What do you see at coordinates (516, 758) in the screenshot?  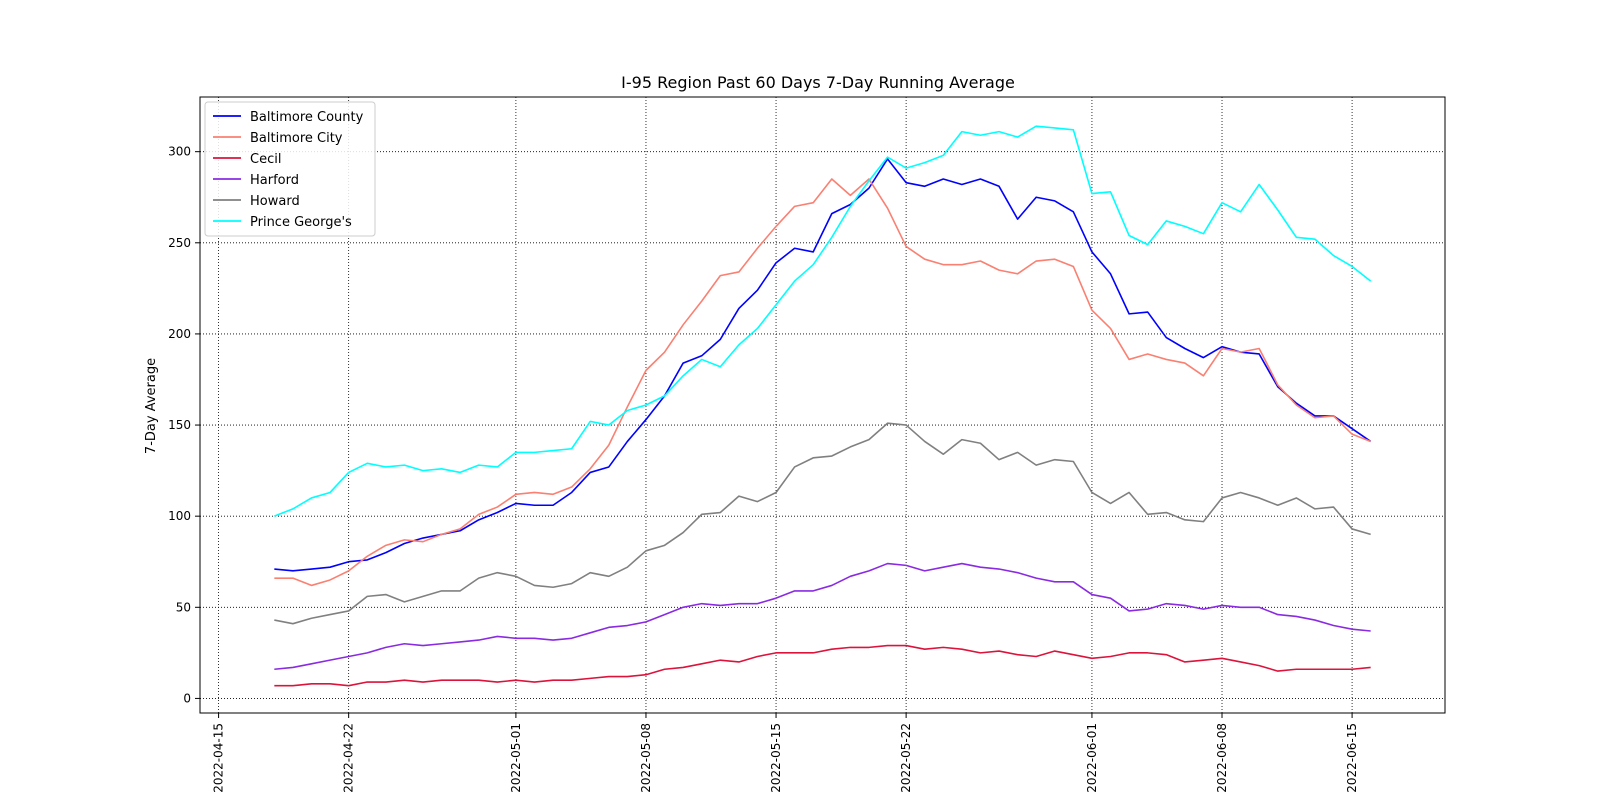 I see `x-tick-label: 2022-05-01` at bounding box center [516, 758].